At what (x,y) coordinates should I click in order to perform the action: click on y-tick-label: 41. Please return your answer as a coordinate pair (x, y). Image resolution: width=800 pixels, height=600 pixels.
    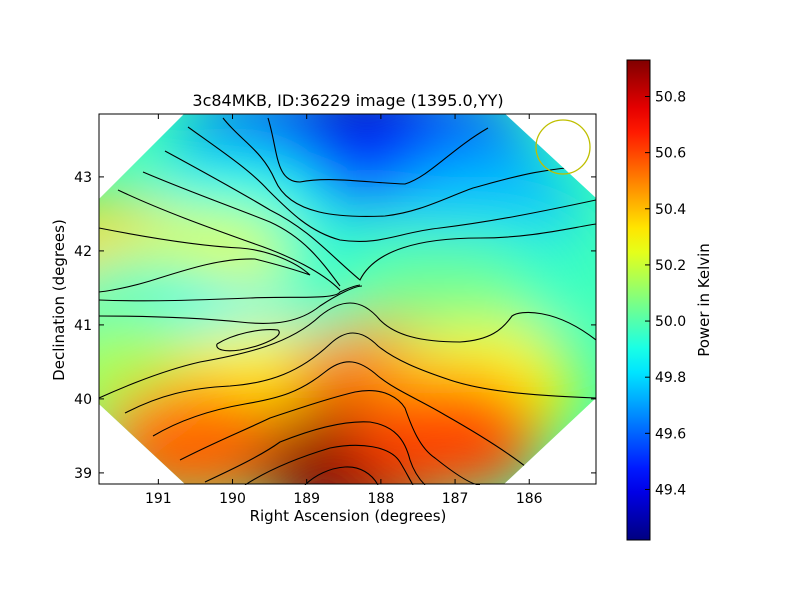
    Looking at the image, I should click on (83, 326).